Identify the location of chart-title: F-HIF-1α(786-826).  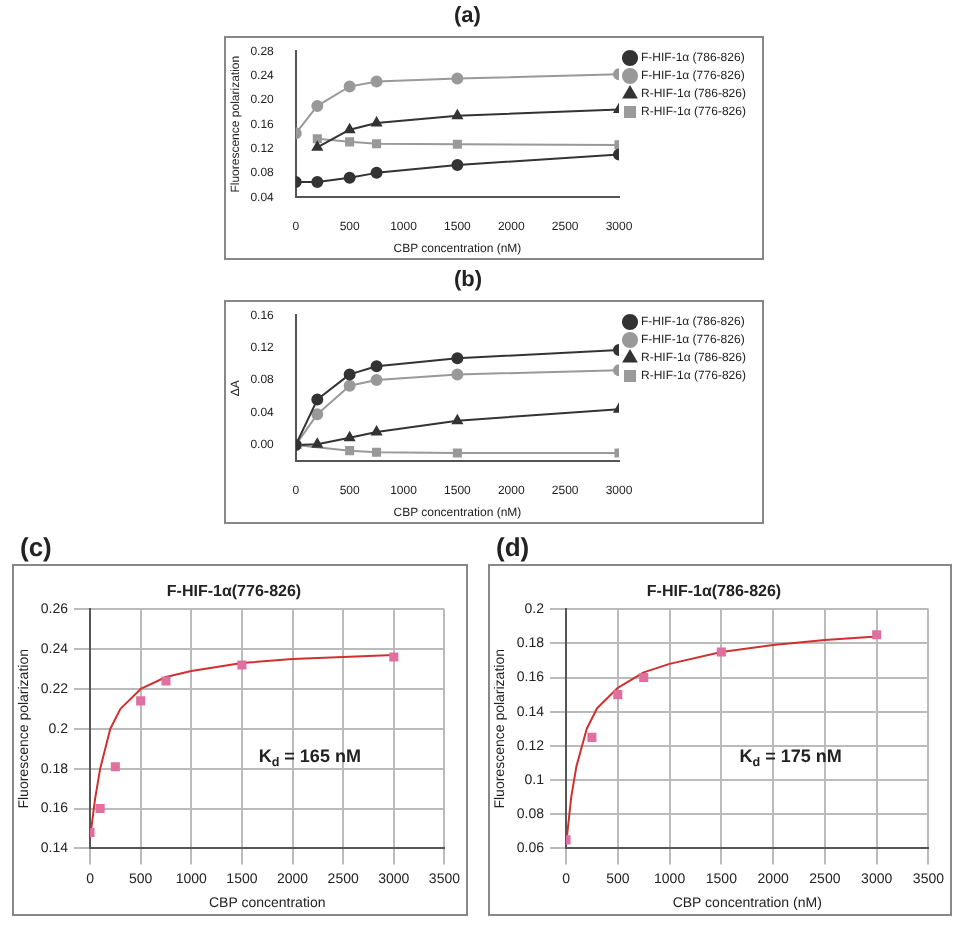
(714, 591).